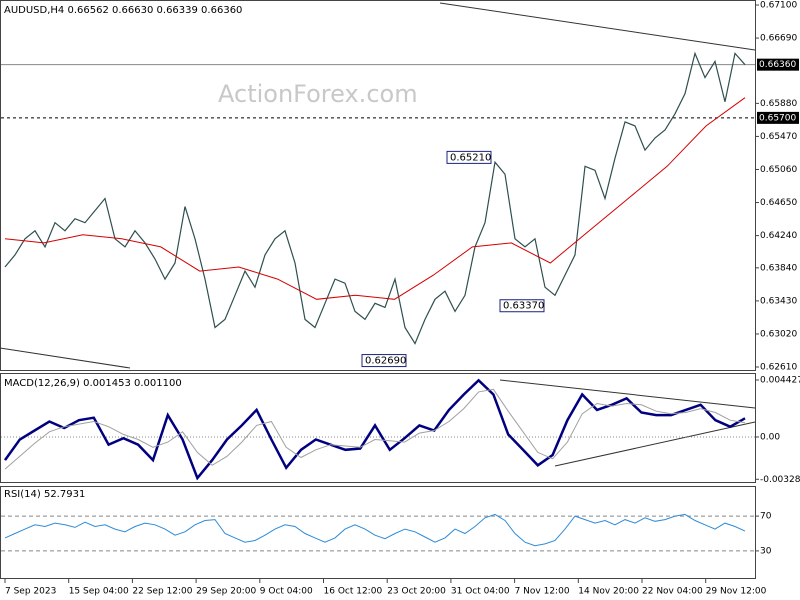 This screenshot has height=600, width=800. I want to click on y-tick-label: 0.65060, so click(778, 170).